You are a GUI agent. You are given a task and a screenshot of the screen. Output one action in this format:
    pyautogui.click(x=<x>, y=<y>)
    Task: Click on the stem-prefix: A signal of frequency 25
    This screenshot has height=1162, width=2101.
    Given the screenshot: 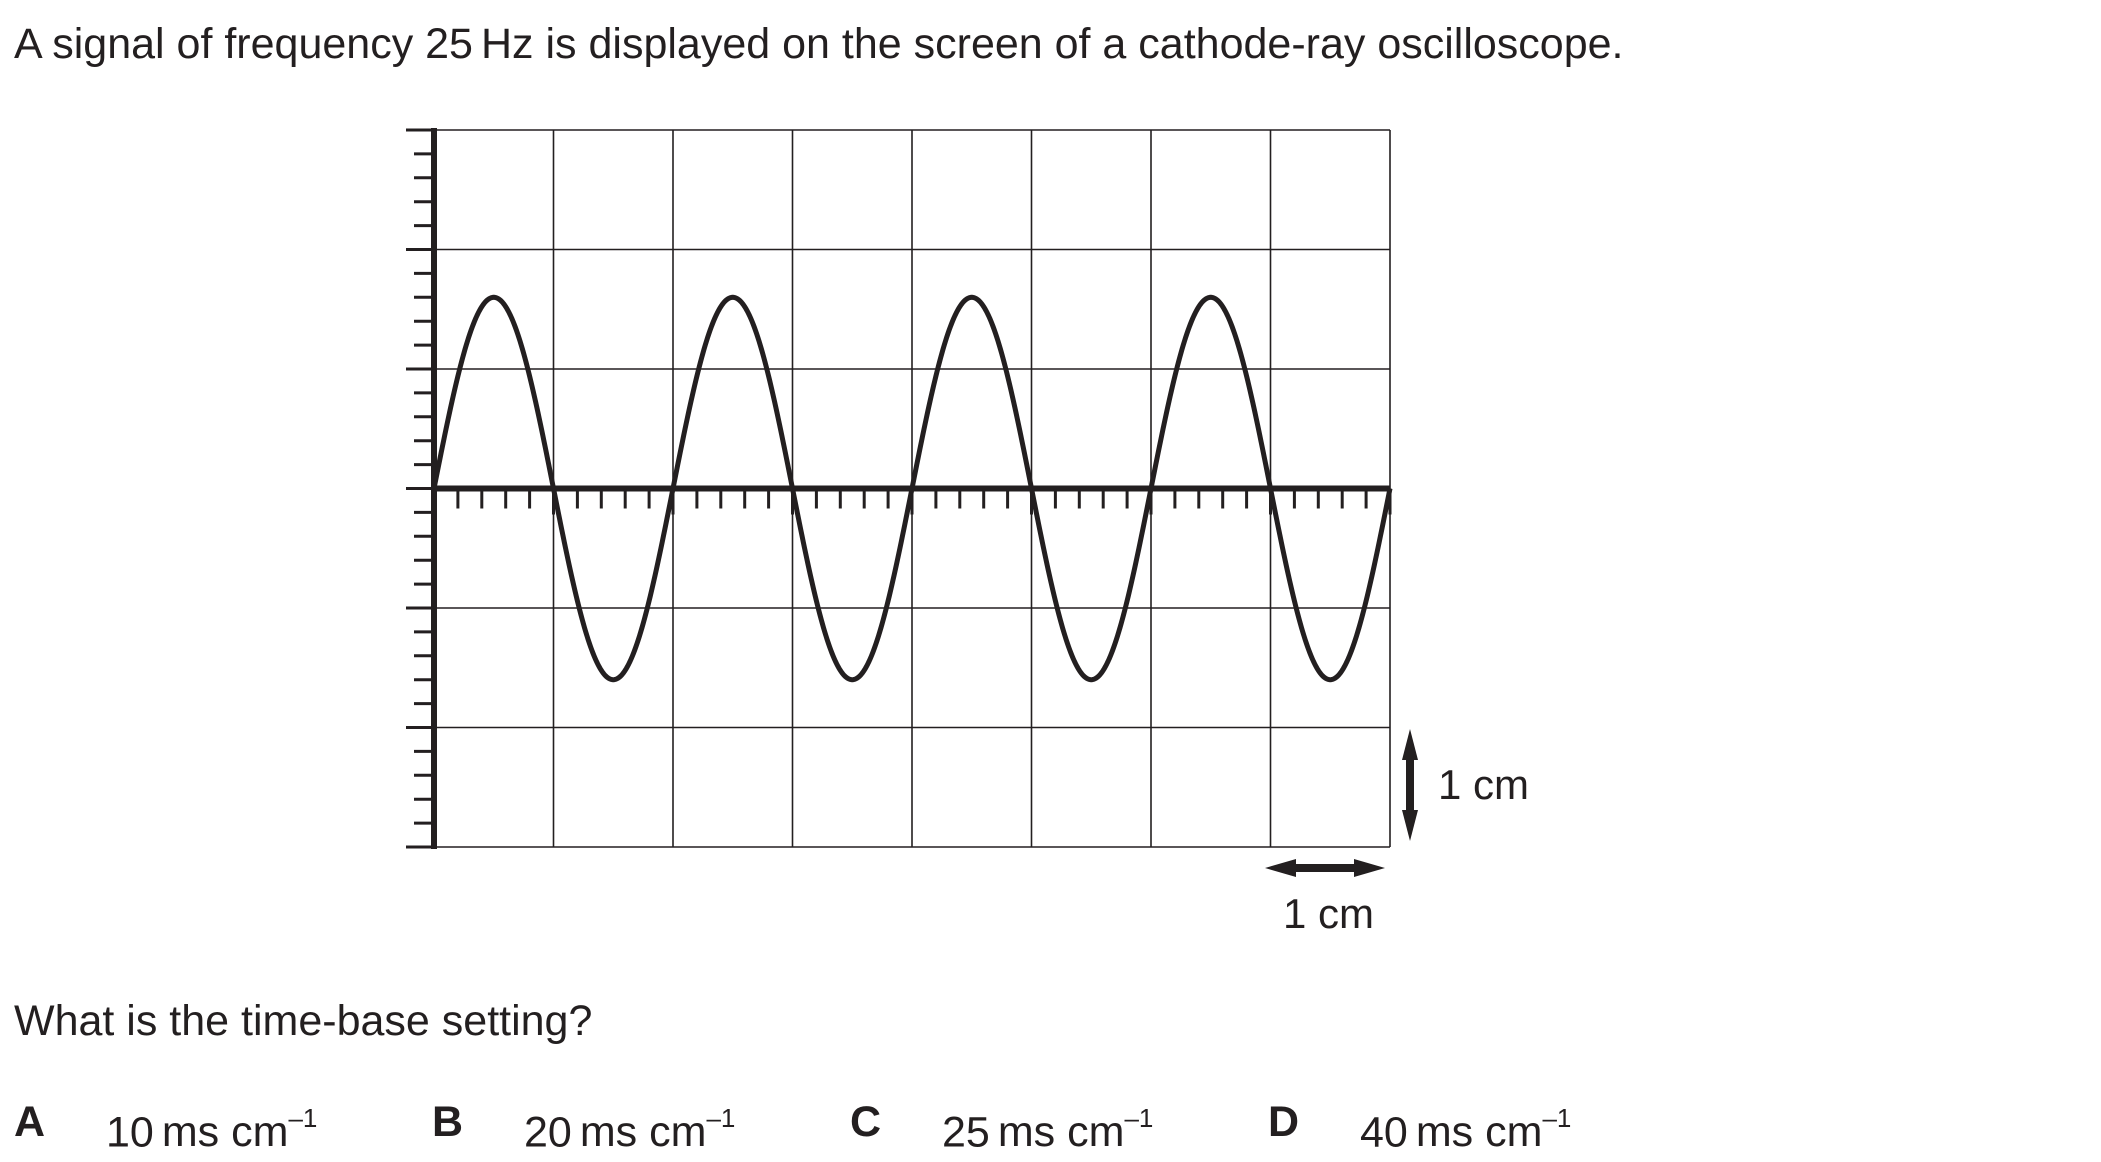 What is the action you would take?
    pyautogui.click(x=243, y=44)
    